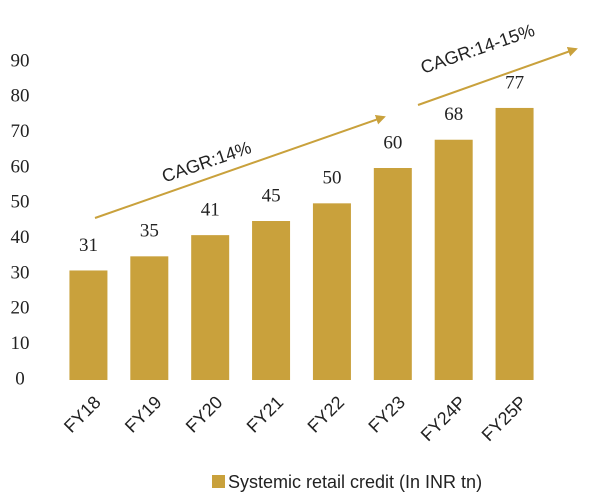  Describe the element at coordinates (265, 414) in the screenshot. I see `x-tick-label: FY21` at that location.